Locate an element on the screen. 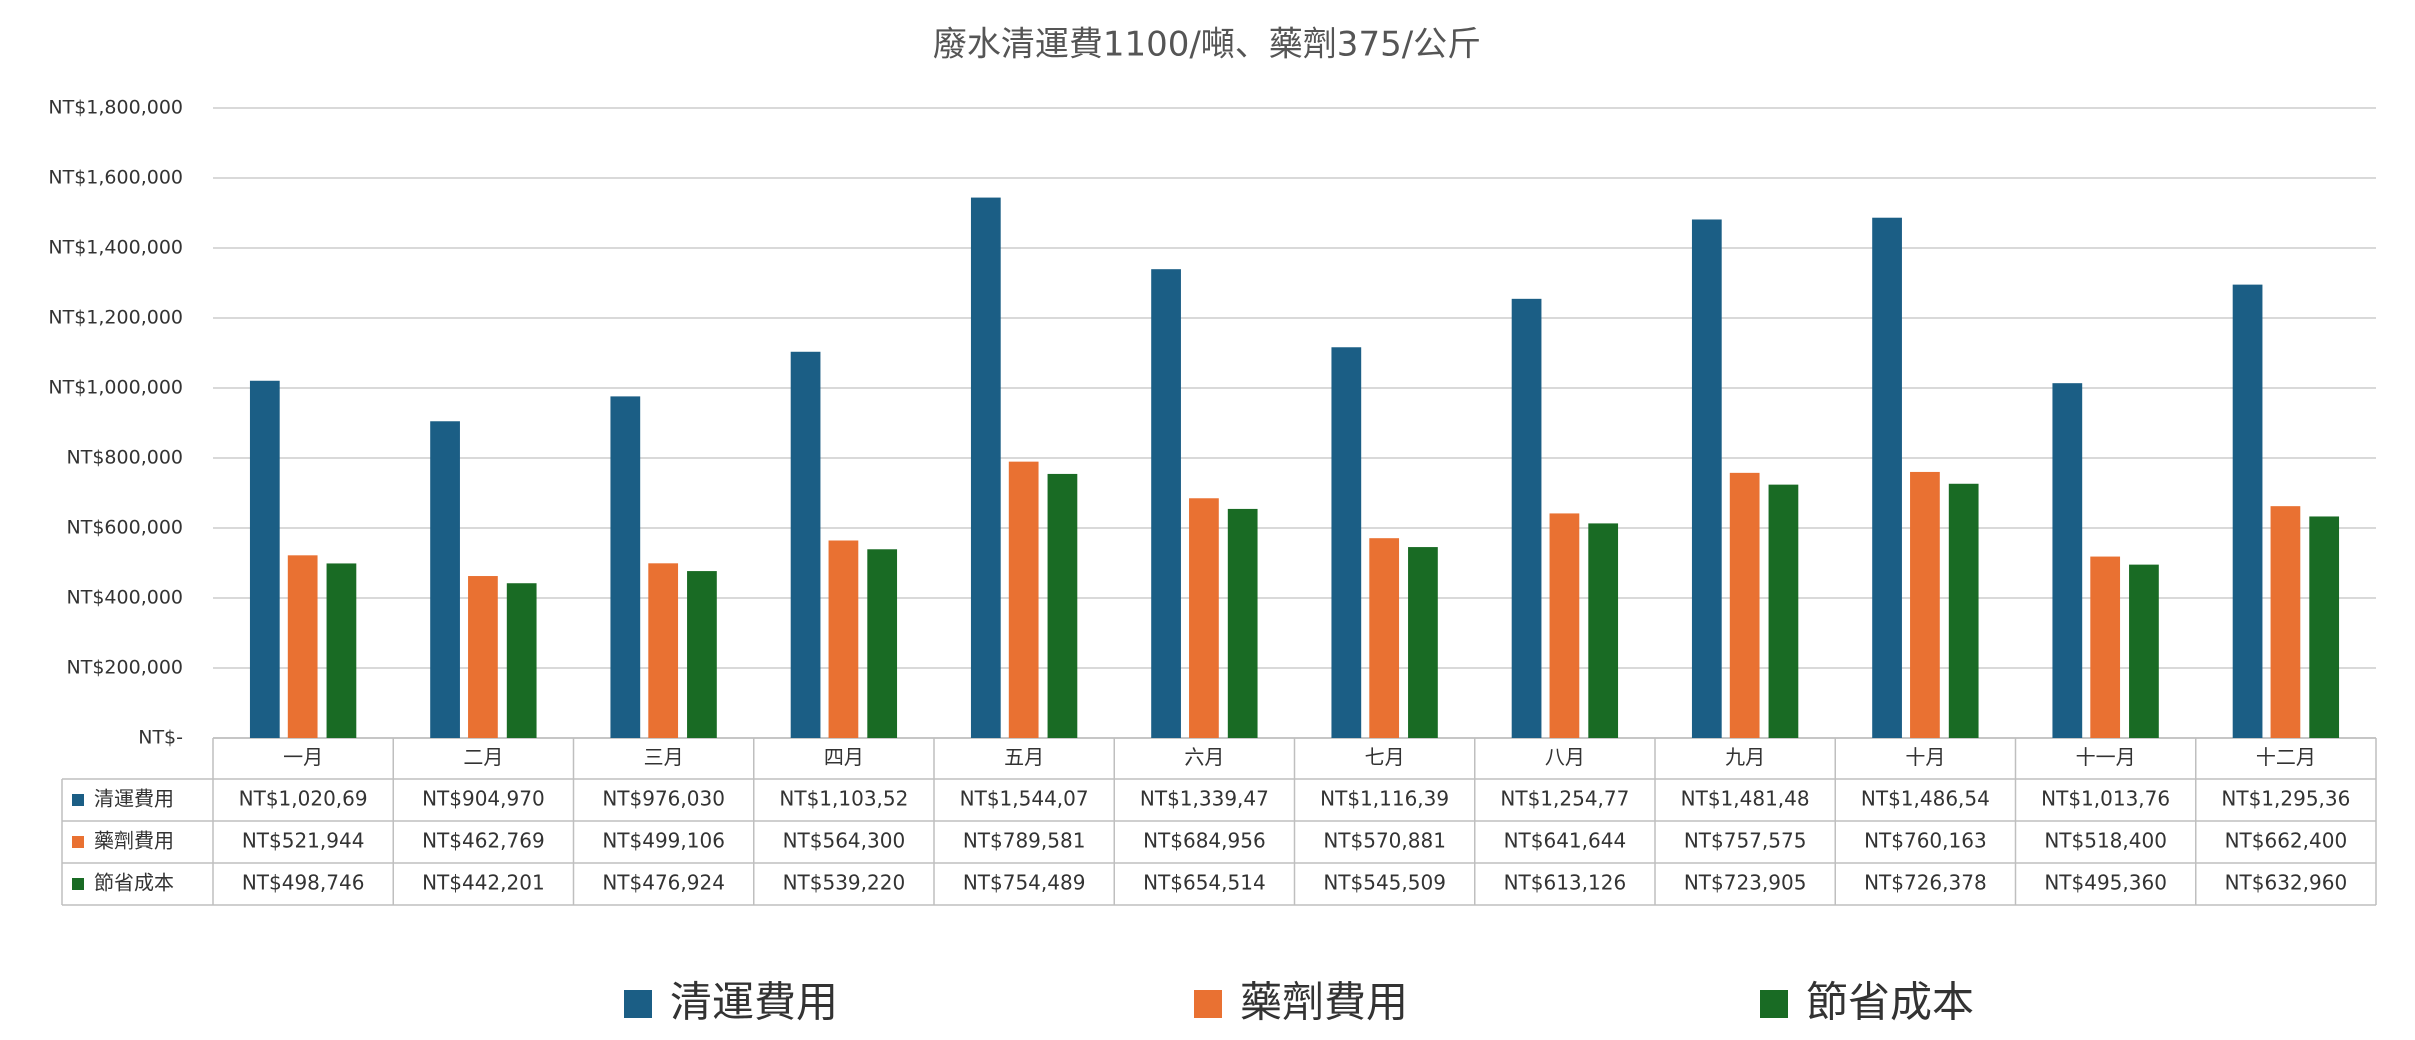 The width and height of the screenshot is (2415, 1040). x-tick-label: 十月 is located at coordinates (1925, 757).